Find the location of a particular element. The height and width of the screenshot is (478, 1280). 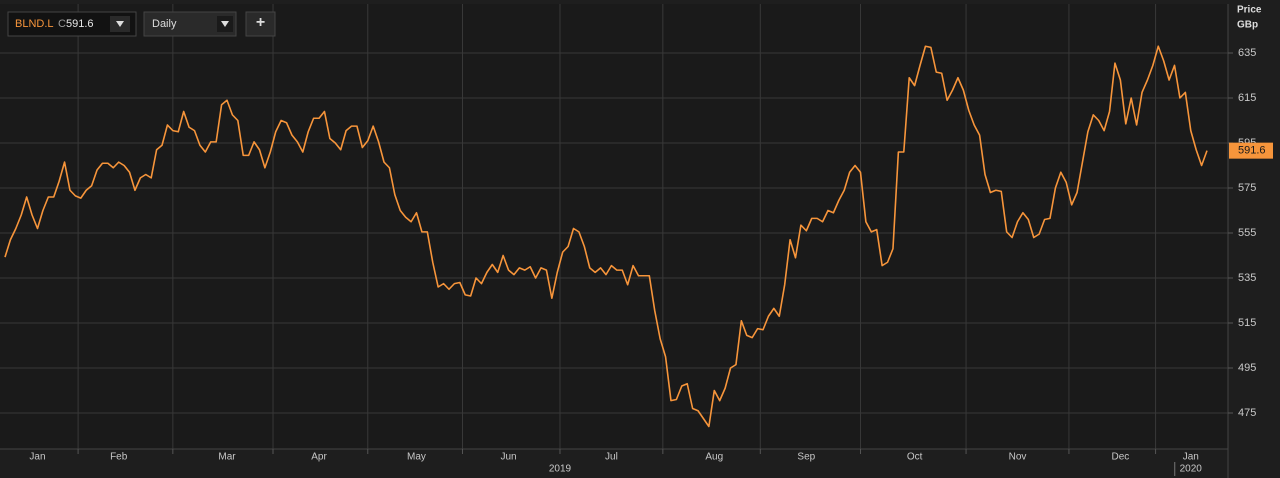

y-tick-label: 475 is located at coordinates (1247, 413).